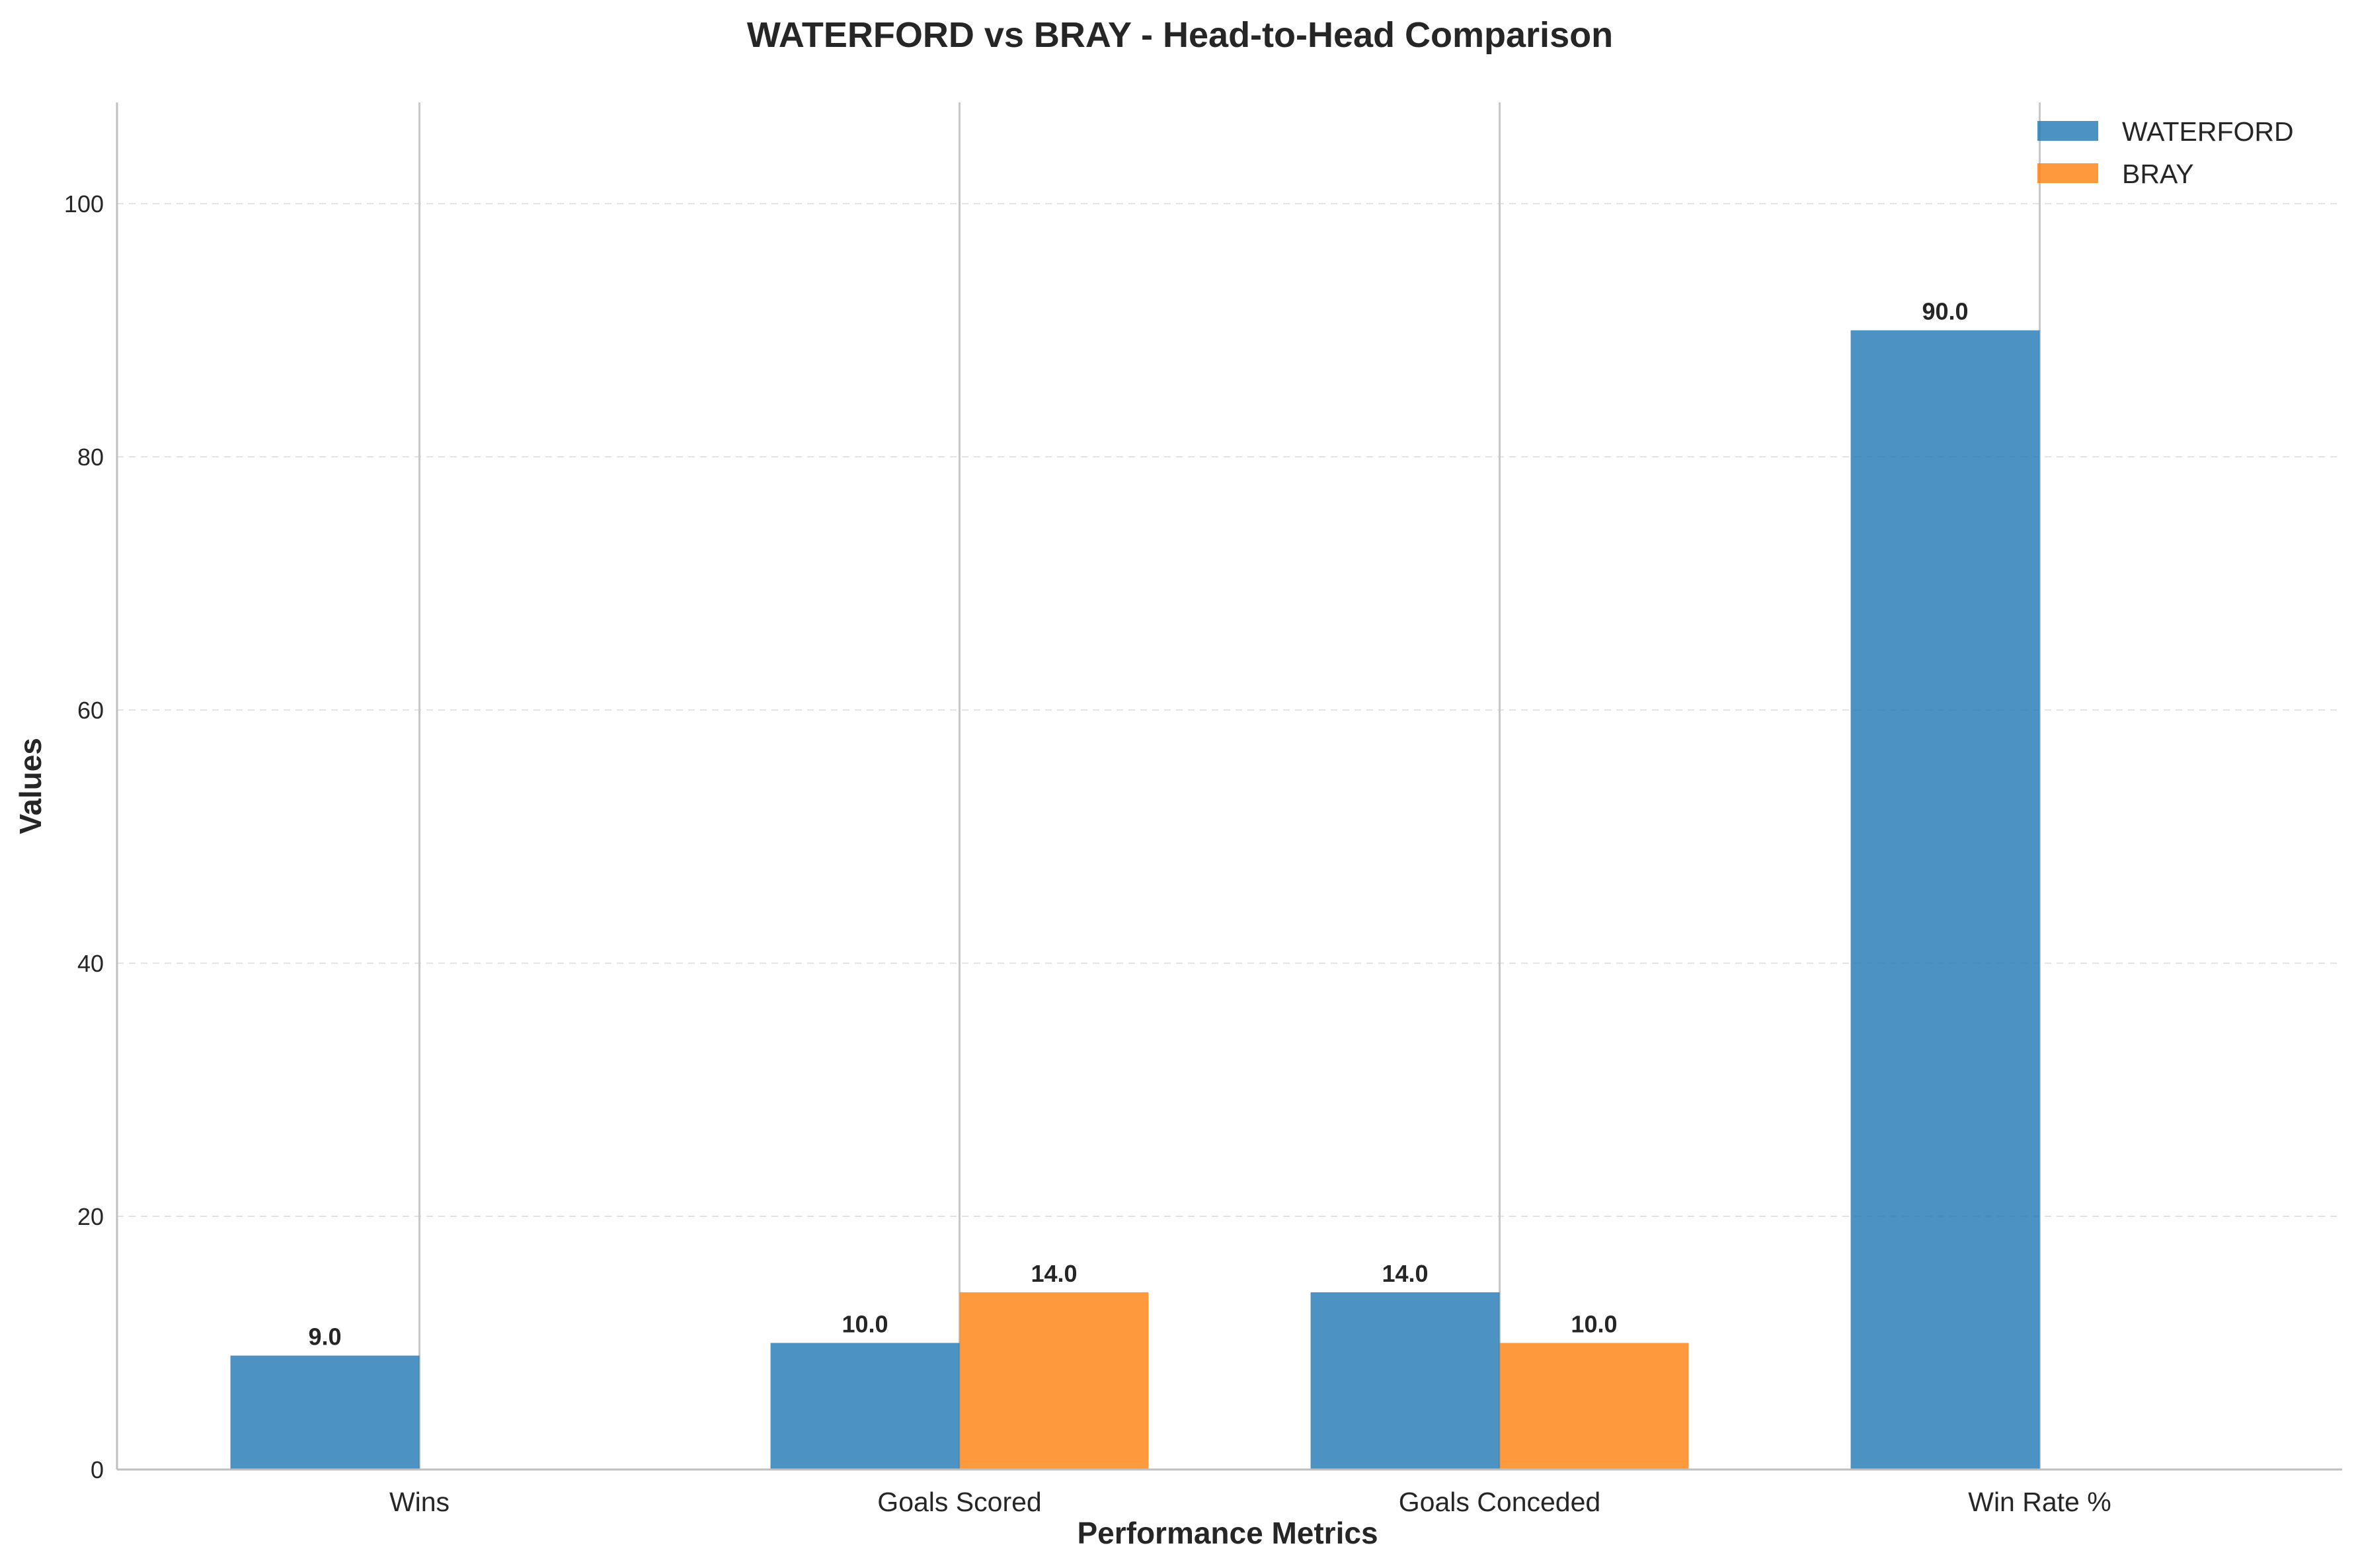  What do you see at coordinates (2208, 131) in the screenshot?
I see `legend-label-waterford: WATERFORD` at bounding box center [2208, 131].